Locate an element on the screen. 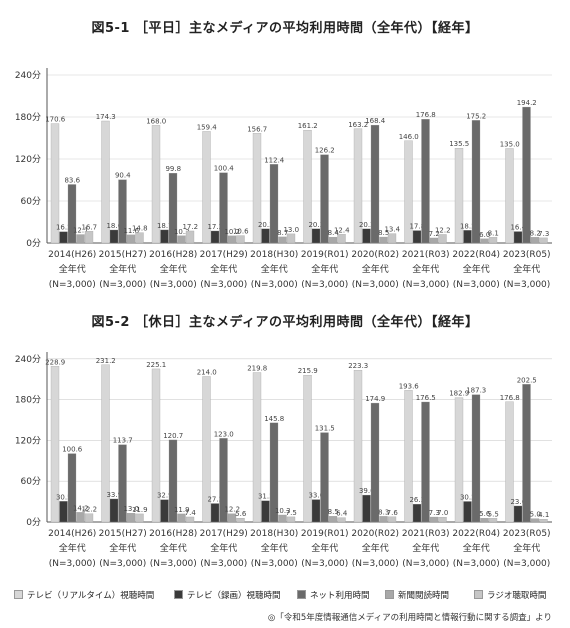 This screenshot has width=570, height=628. x-tick-label: 2016(H28) is located at coordinates (173, 534).